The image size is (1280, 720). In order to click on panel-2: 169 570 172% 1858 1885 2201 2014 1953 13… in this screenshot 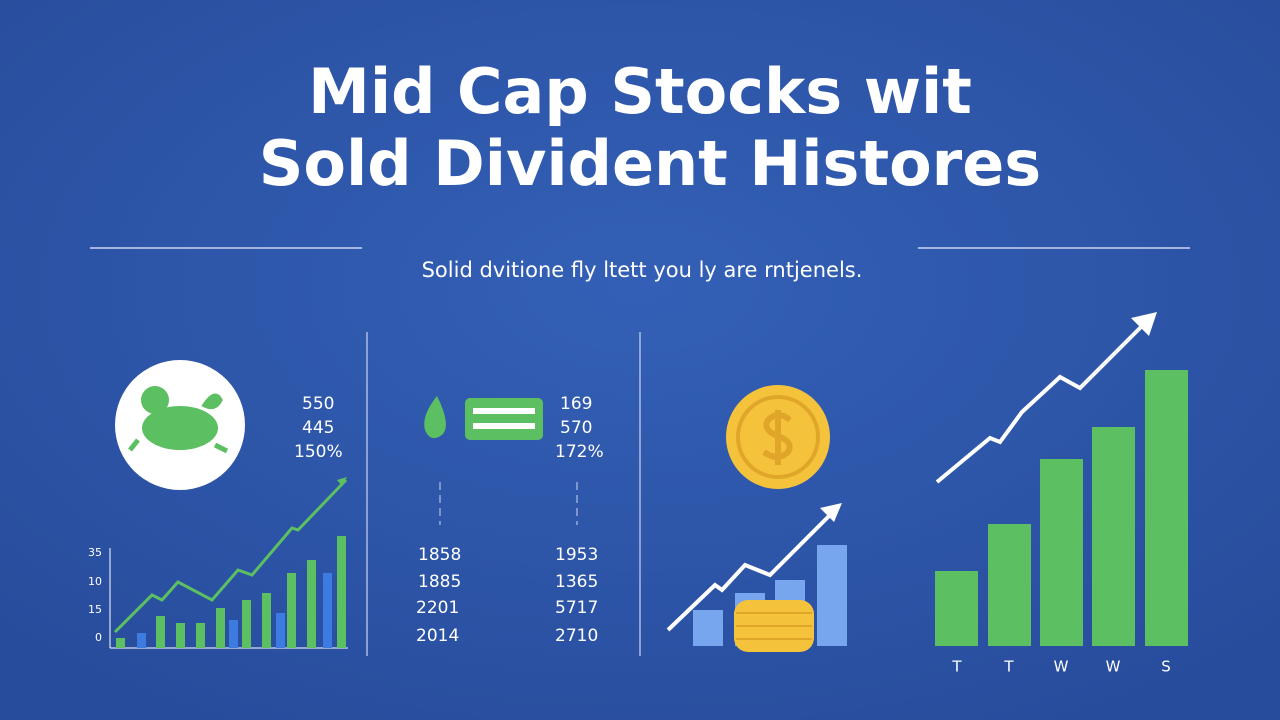, I will do `click(510, 520)`.